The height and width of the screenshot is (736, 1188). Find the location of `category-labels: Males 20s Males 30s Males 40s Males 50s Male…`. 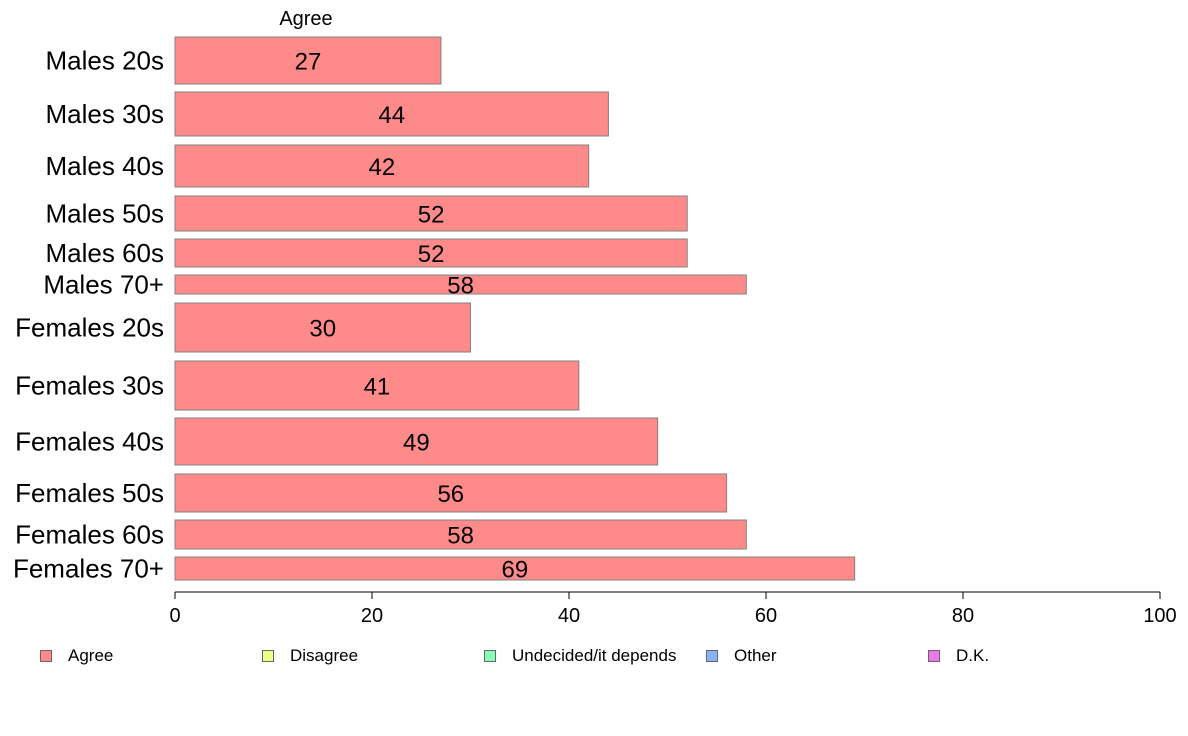

category-labels: Males 20s Males 30s Males 40s Males 50s Male… is located at coordinates (88, 315).